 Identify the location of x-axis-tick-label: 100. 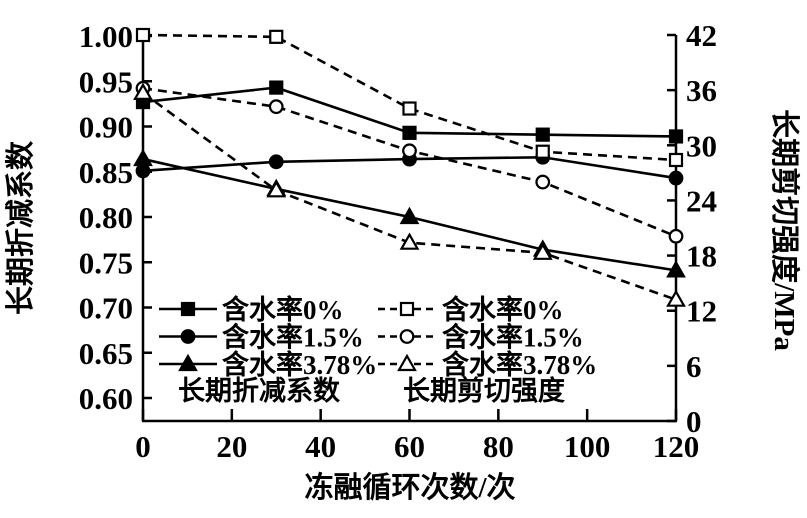
(587, 446).